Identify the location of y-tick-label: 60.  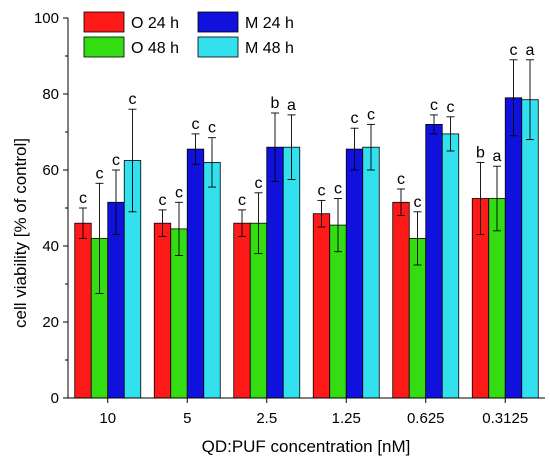
(50, 170).